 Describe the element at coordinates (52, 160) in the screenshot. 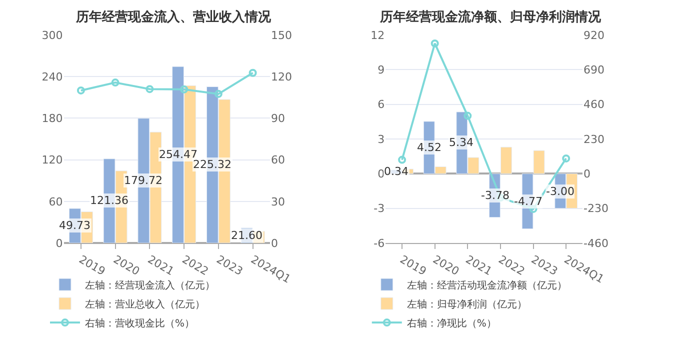

I see `y-tick-label: 120` at that location.